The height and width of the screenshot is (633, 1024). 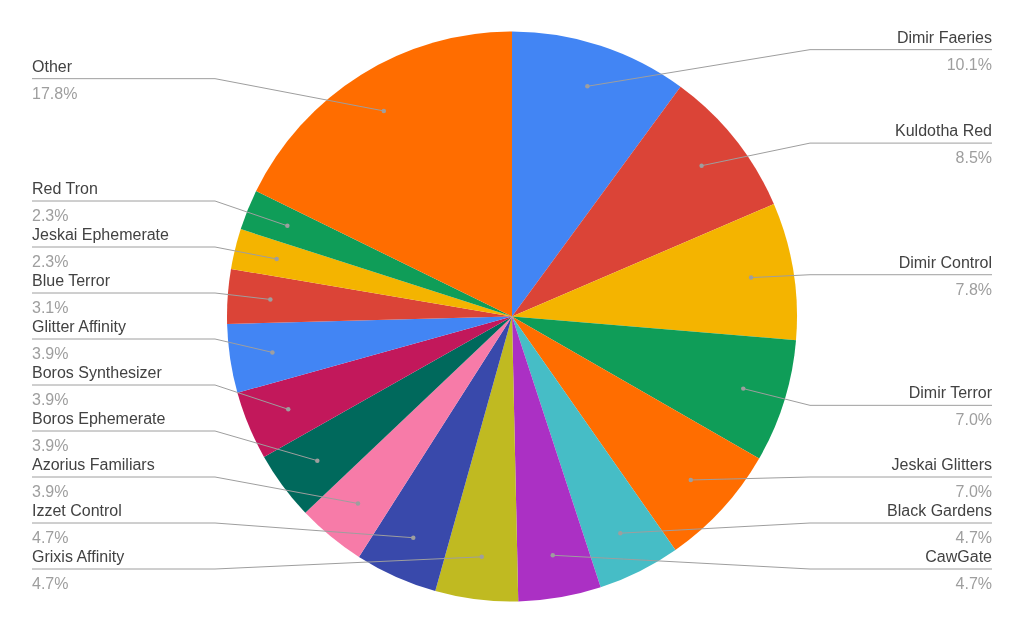 What do you see at coordinates (973, 289) in the screenshot?
I see `data-label: 7.8%` at bounding box center [973, 289].